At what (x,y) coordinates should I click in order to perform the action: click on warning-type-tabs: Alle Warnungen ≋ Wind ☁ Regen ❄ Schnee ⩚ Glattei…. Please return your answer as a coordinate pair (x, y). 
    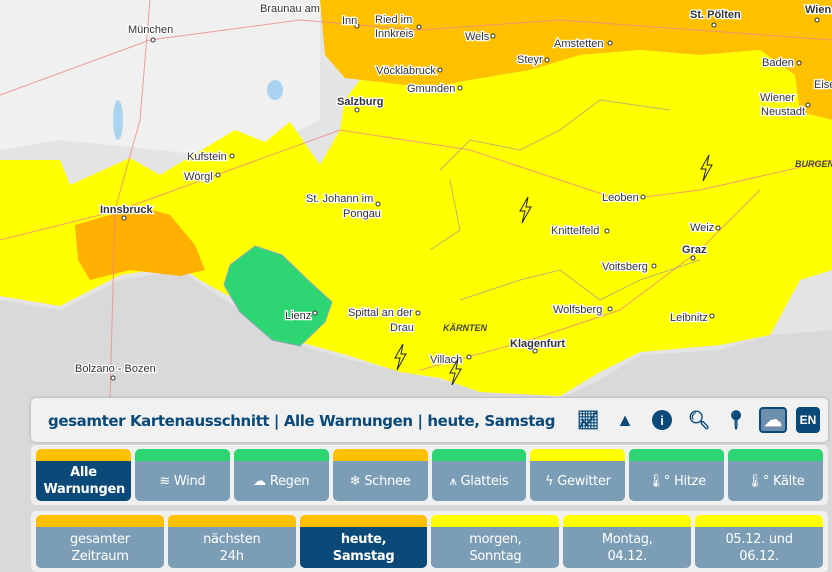
    Looking at the image, I should click on (429, 475).